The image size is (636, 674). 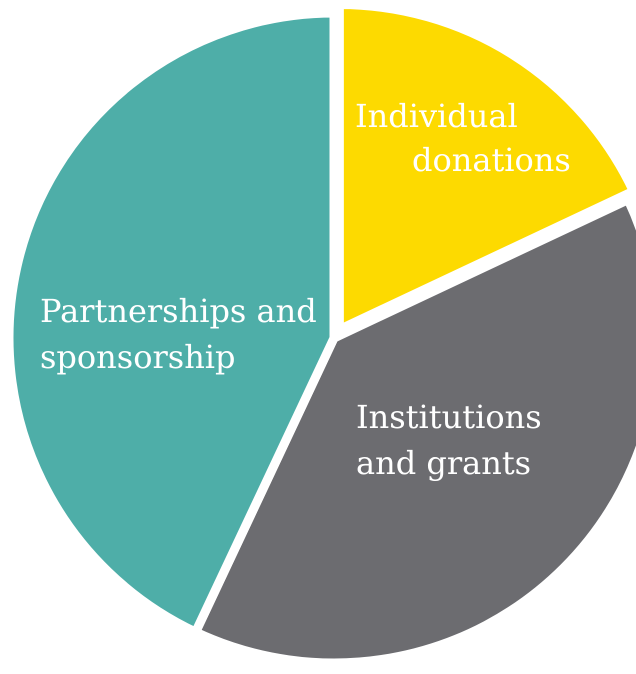 I want to click on slice-label-partnerships-and-sponsorship-line-2: sponsorship, so click(x=138, y=357).